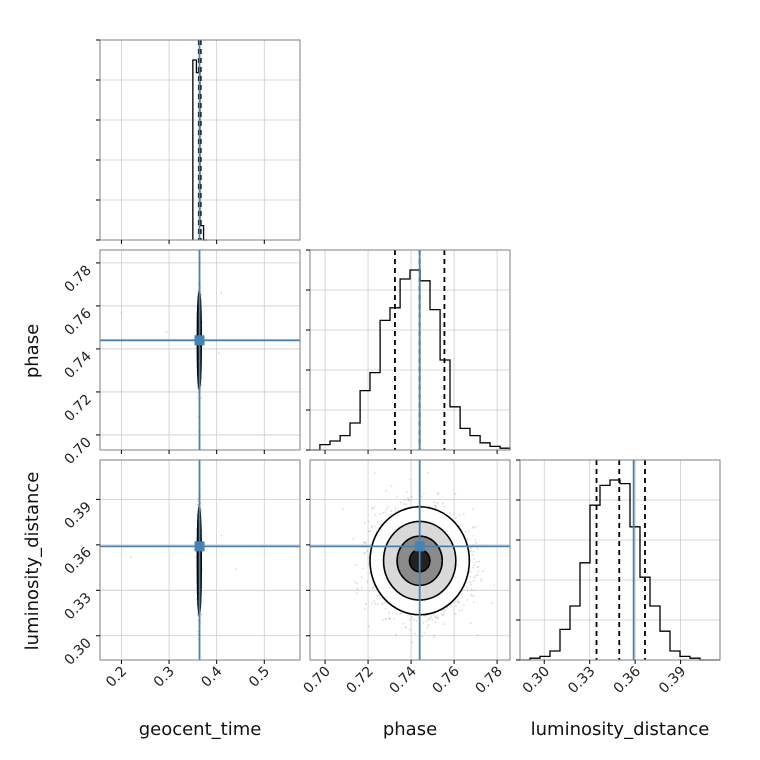 Image resolution: width=760 pixels, height=760 pixels. What do you see at coordinates (489, 680) in the screenshot?
I see `x-tick-label-phase-4: 0.78` at bounding box center [489, 680].